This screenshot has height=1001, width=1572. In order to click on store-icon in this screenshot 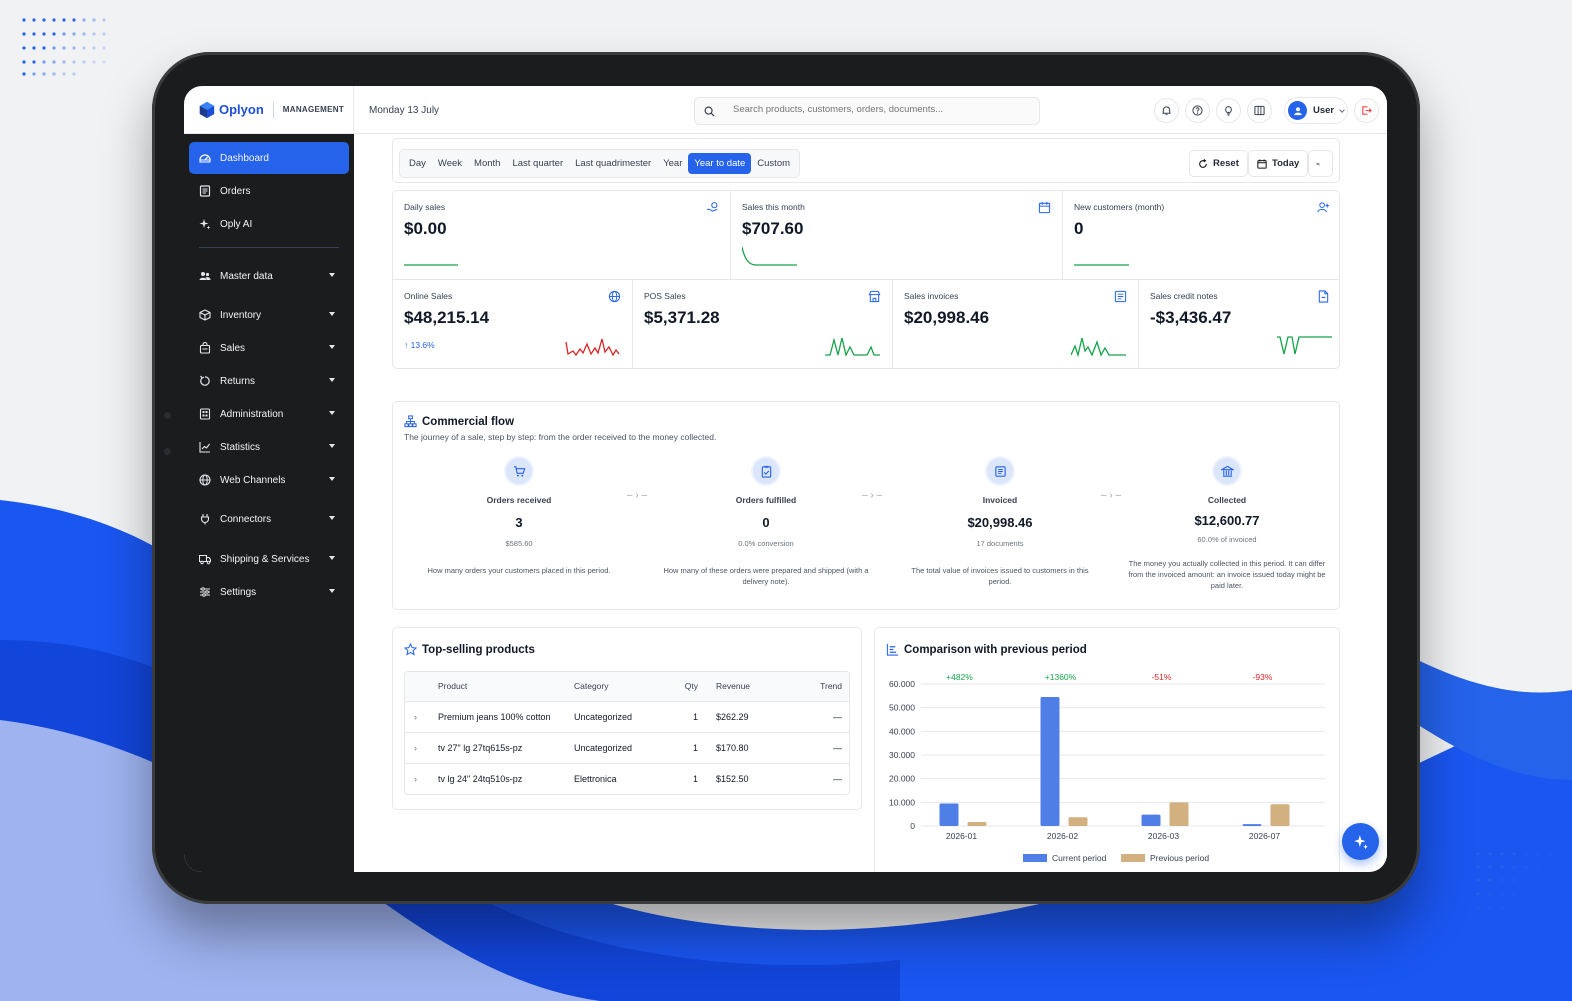, I will do `click(874, 296)`.